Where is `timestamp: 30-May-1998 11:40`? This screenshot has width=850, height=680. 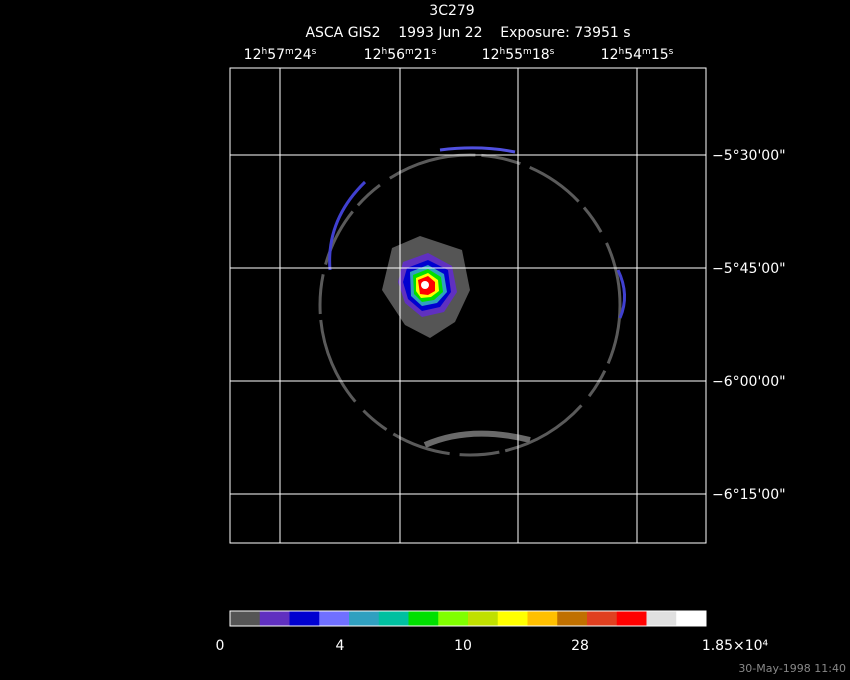
timestamp: 30-May-1998 11:40 is located at coordinates (792, 668).